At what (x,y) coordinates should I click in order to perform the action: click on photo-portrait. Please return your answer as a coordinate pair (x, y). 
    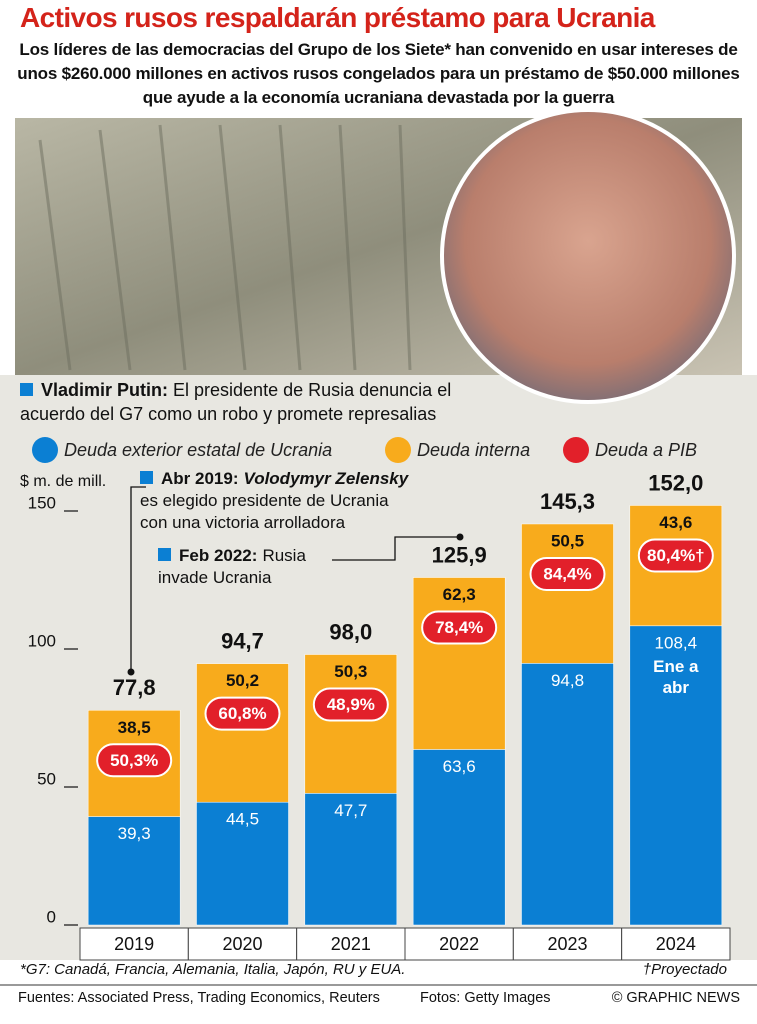
    Looking at the image, I should click on (588, 256).